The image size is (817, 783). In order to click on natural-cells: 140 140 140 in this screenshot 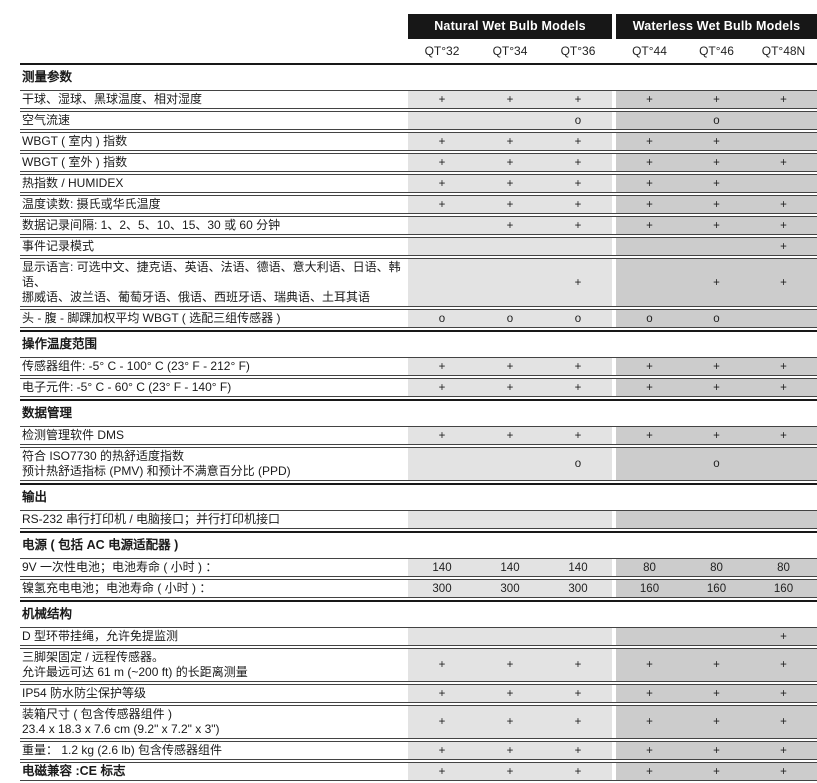, I will do `click(510, 567)`.